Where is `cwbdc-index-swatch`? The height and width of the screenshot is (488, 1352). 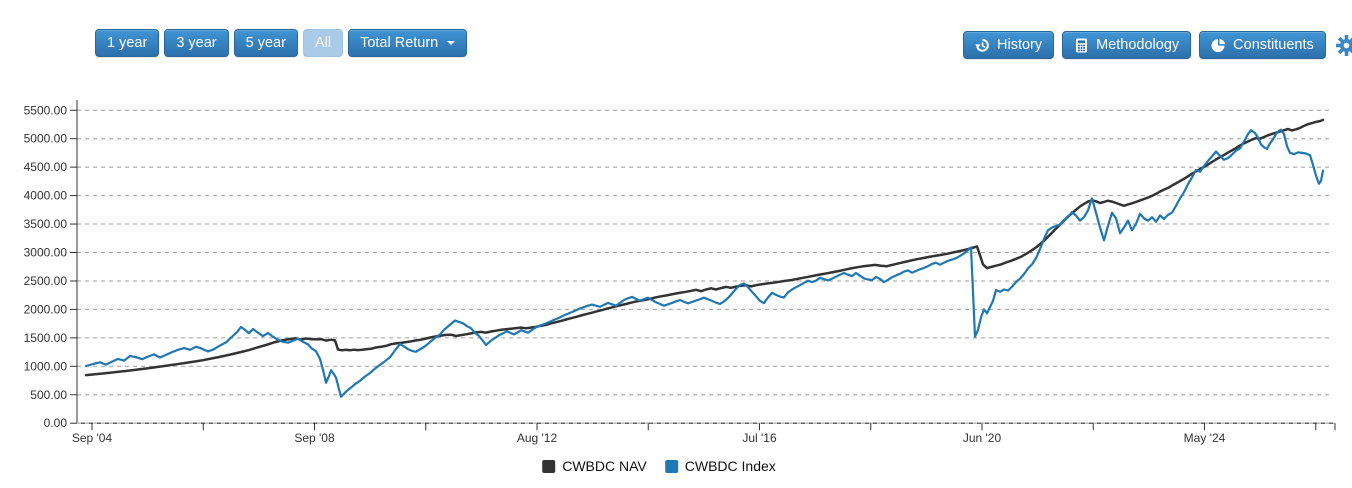
cwbdc-index-swatch is located at coordinates (671, 466).